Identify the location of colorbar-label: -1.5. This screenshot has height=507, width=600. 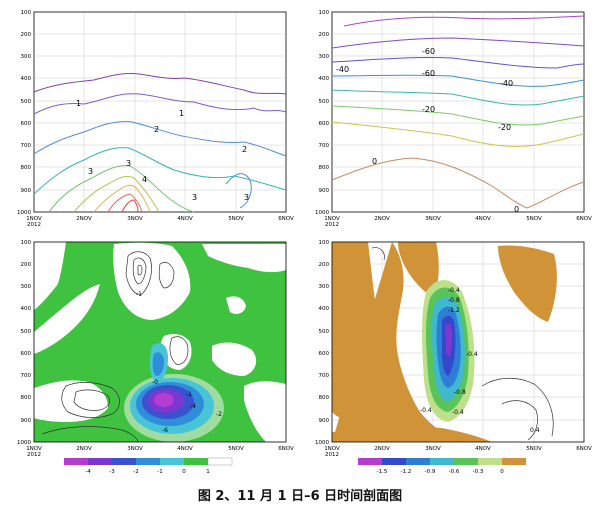
(382, 472).